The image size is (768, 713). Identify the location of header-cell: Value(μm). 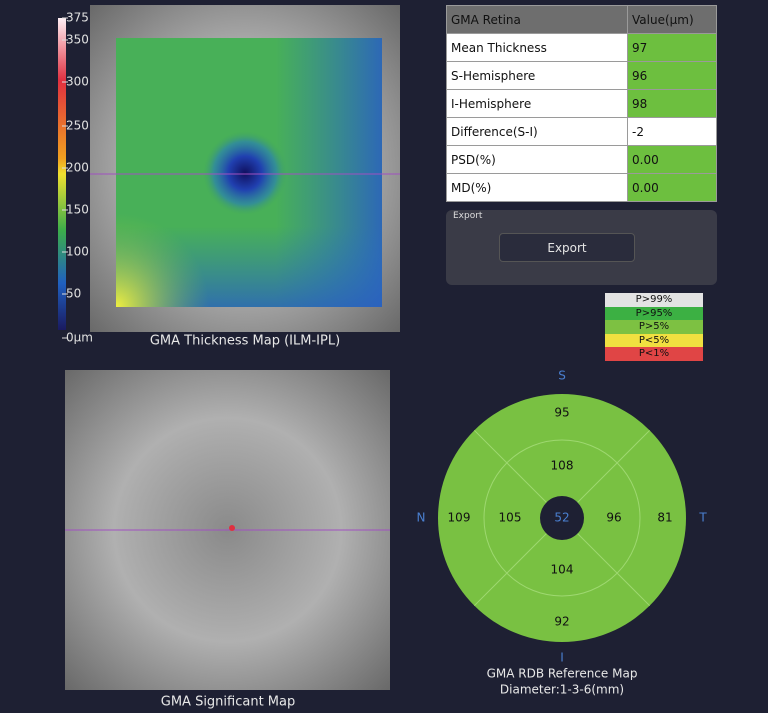
(672, 19).